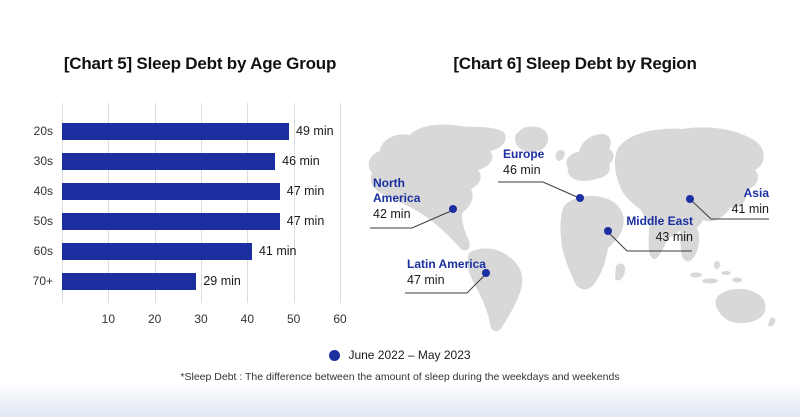  I want to click on region-name: North America, so click(397, 190).